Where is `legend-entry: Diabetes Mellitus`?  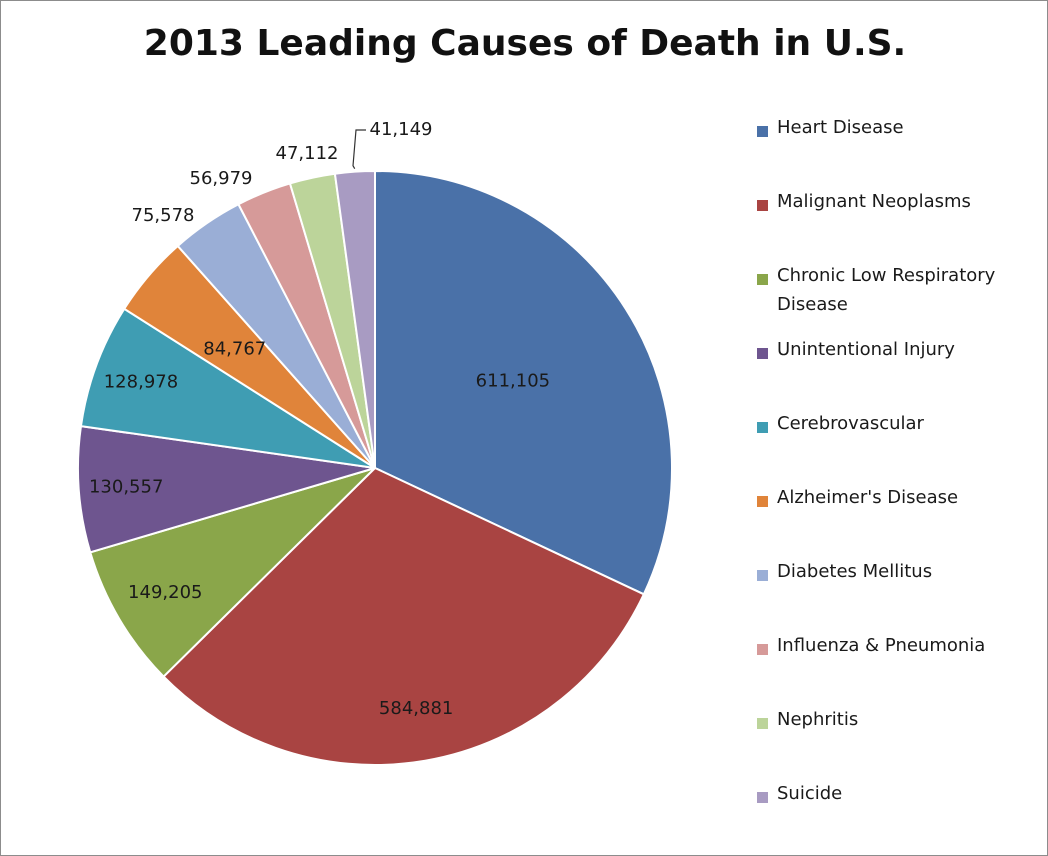 legend-entry: Diabetes Mellitus is located at coordinates (899, 573).